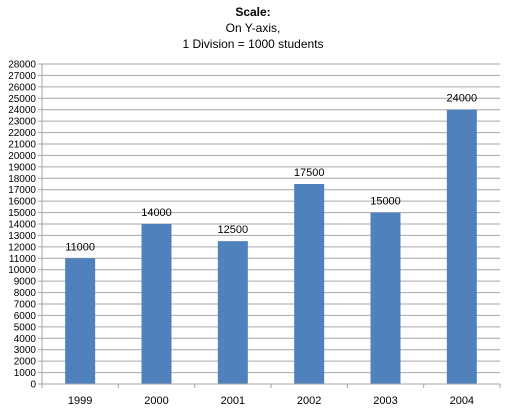  What do you see at coordinates (156, 401) in the screenshot?
I see `x-tick-label-2000: 2000` at bounding box center [156, 401].